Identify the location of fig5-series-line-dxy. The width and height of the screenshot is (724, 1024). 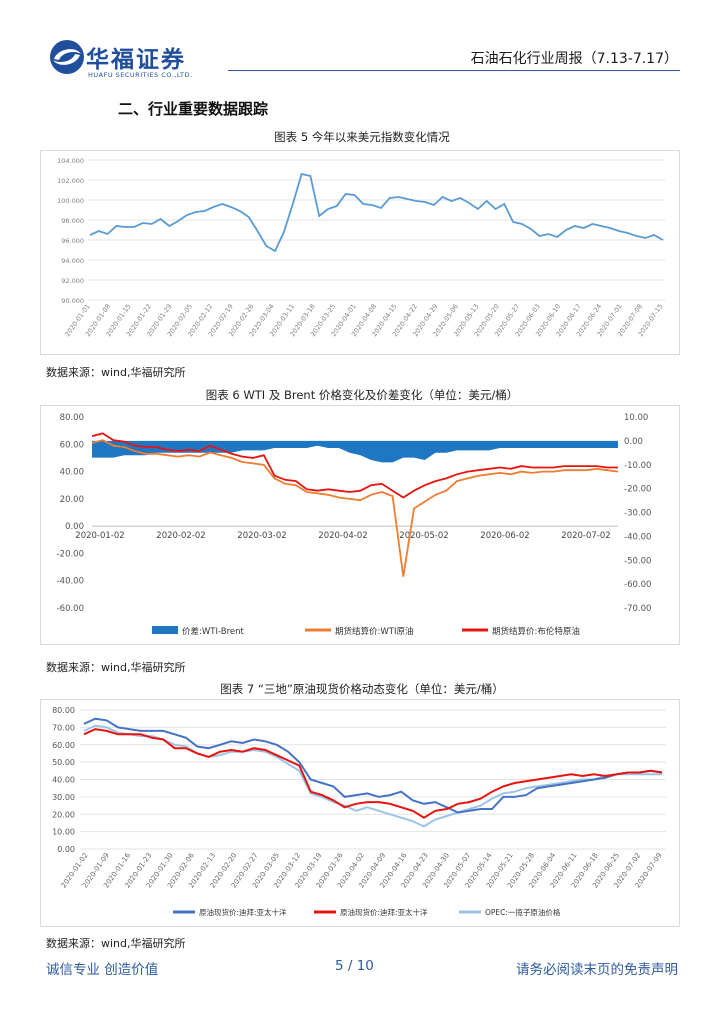
(376, 212).